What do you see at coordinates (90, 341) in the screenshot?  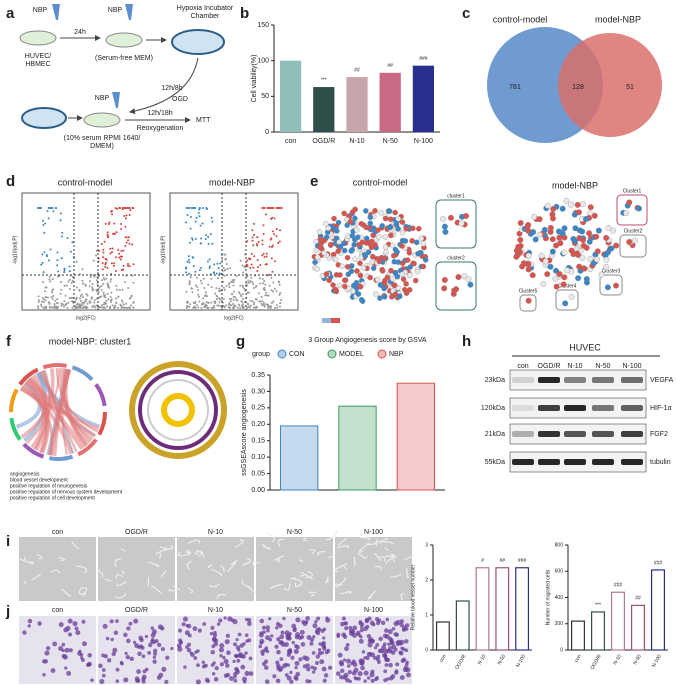 I see `plot-title: model-NBP: cluster1` at bounding box center [90, 341].